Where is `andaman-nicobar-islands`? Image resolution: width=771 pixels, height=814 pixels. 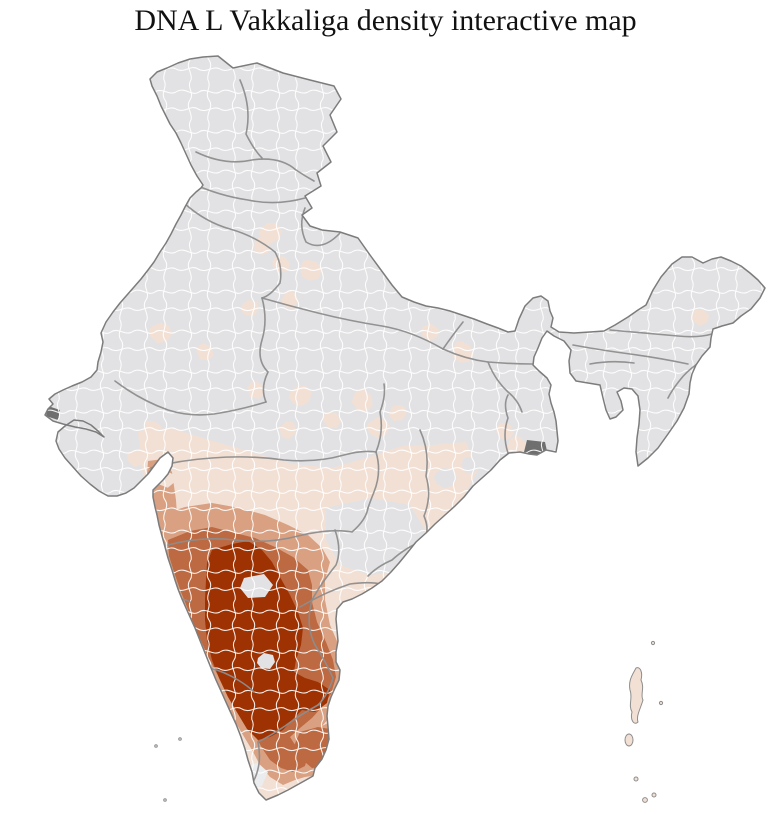 andaman-nicobar-islands is located at coordinates (644, 721).